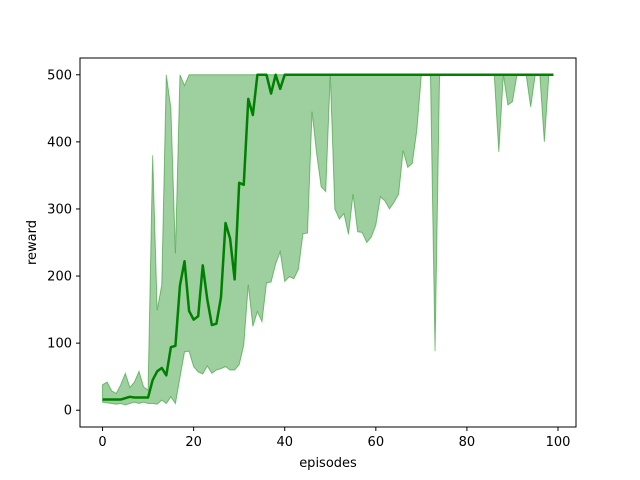 This screenshot has height=480, width=640. I want to click on y-tick-label: 400, so click(59, 142).